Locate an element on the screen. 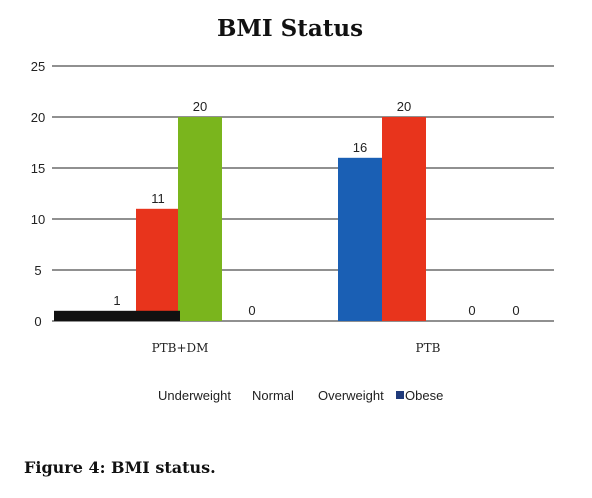 Image resolution: width=592 pixels, height=498 pixels. figure-caption: Figure 4: BMI status. is located at coordinates (120, 467).